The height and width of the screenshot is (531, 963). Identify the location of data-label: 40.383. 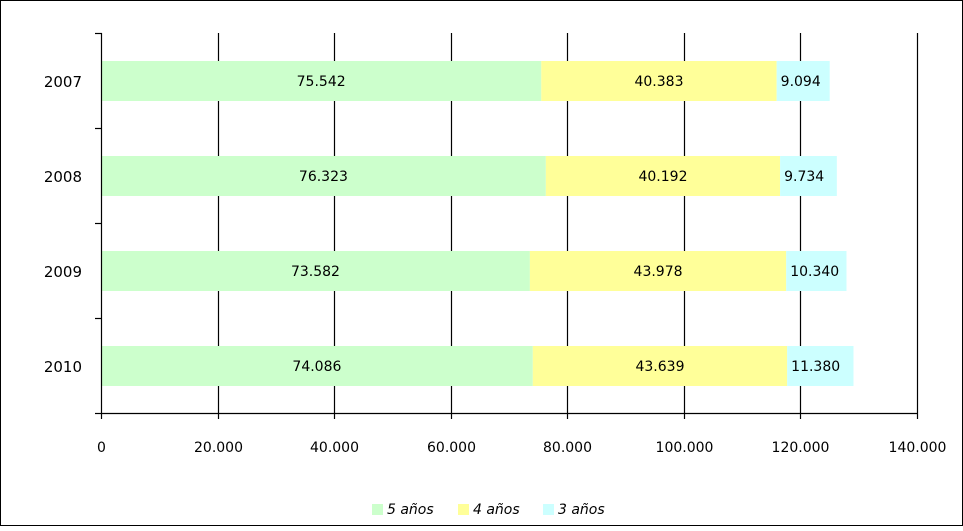
(658, 82).